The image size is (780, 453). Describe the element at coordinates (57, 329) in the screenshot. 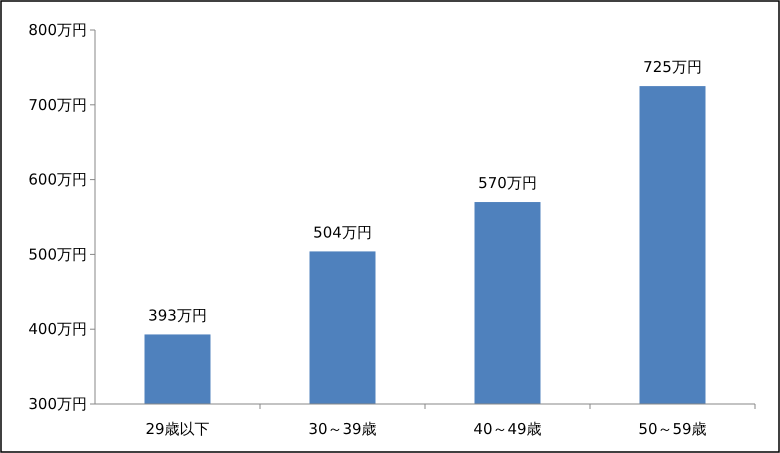

I see `y-tick-label: 400万円` at that location.